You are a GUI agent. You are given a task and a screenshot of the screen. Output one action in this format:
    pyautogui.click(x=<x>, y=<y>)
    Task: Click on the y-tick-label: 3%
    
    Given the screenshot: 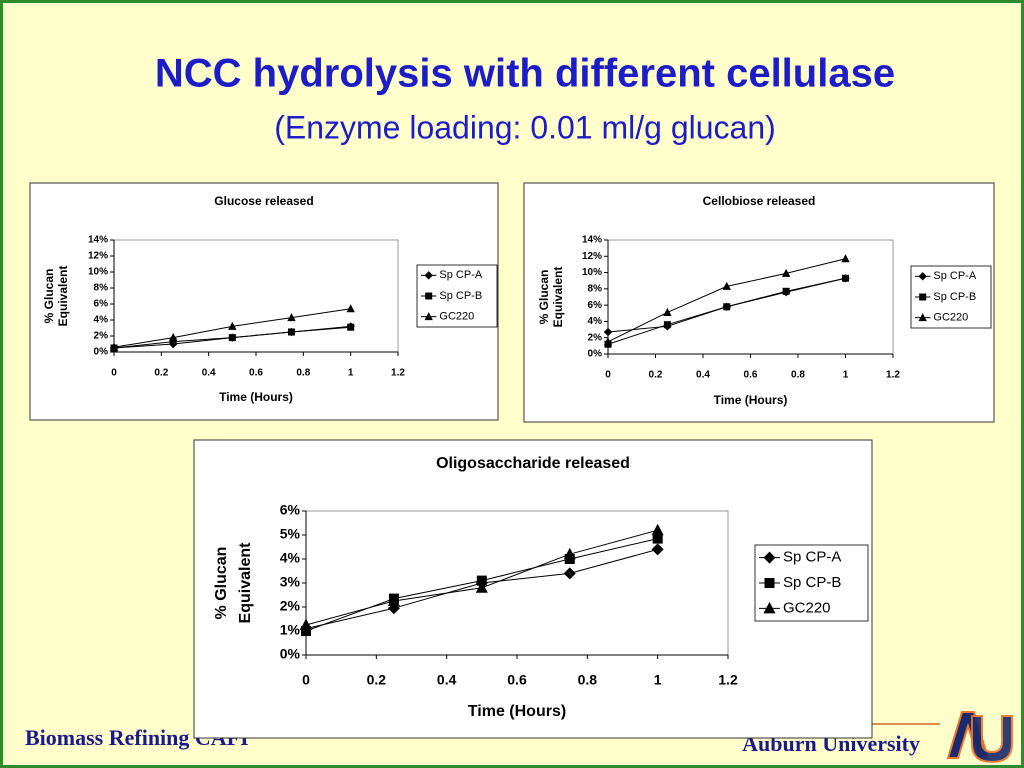 What is the action you would take?
    pyautogui.click(x=290, y=582)
    